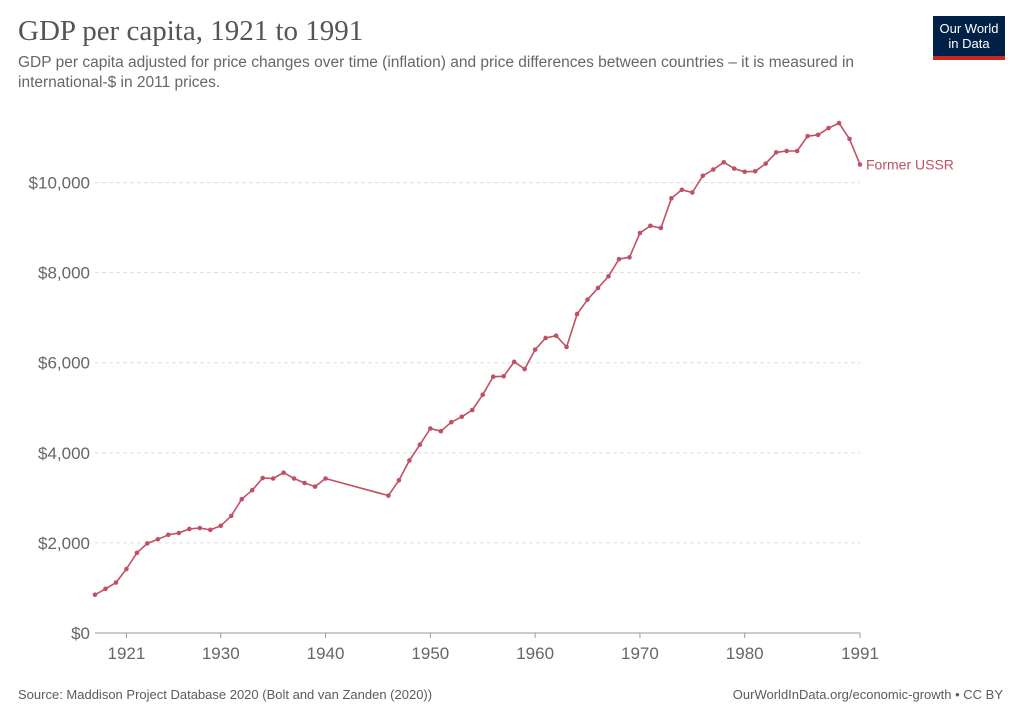 This screenshot has width=1024, height=723. What do you see at coordinates (80, 633) in the screenshot?
I see `y-tick-label: $0` at bounding box center [80, 633].